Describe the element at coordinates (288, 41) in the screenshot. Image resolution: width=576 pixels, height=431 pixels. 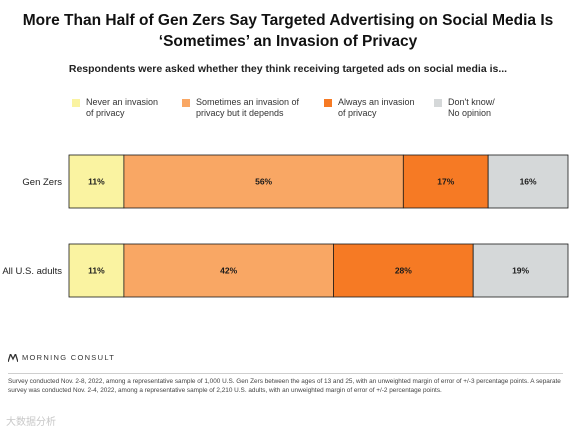
I see `chart-title-line-2: ‘Sometimes’ an Invasion of Privacy` at that location.